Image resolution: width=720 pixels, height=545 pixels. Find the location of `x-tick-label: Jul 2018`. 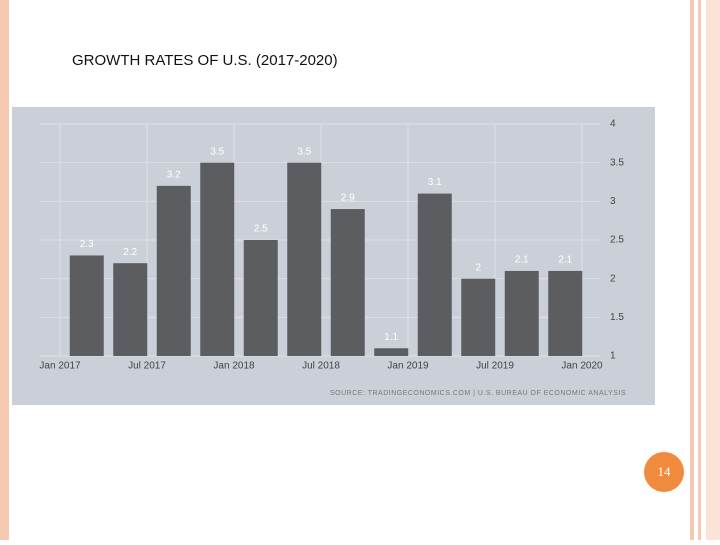

x-tick-label: Jul 2018 is located at coordinates (321, 366).